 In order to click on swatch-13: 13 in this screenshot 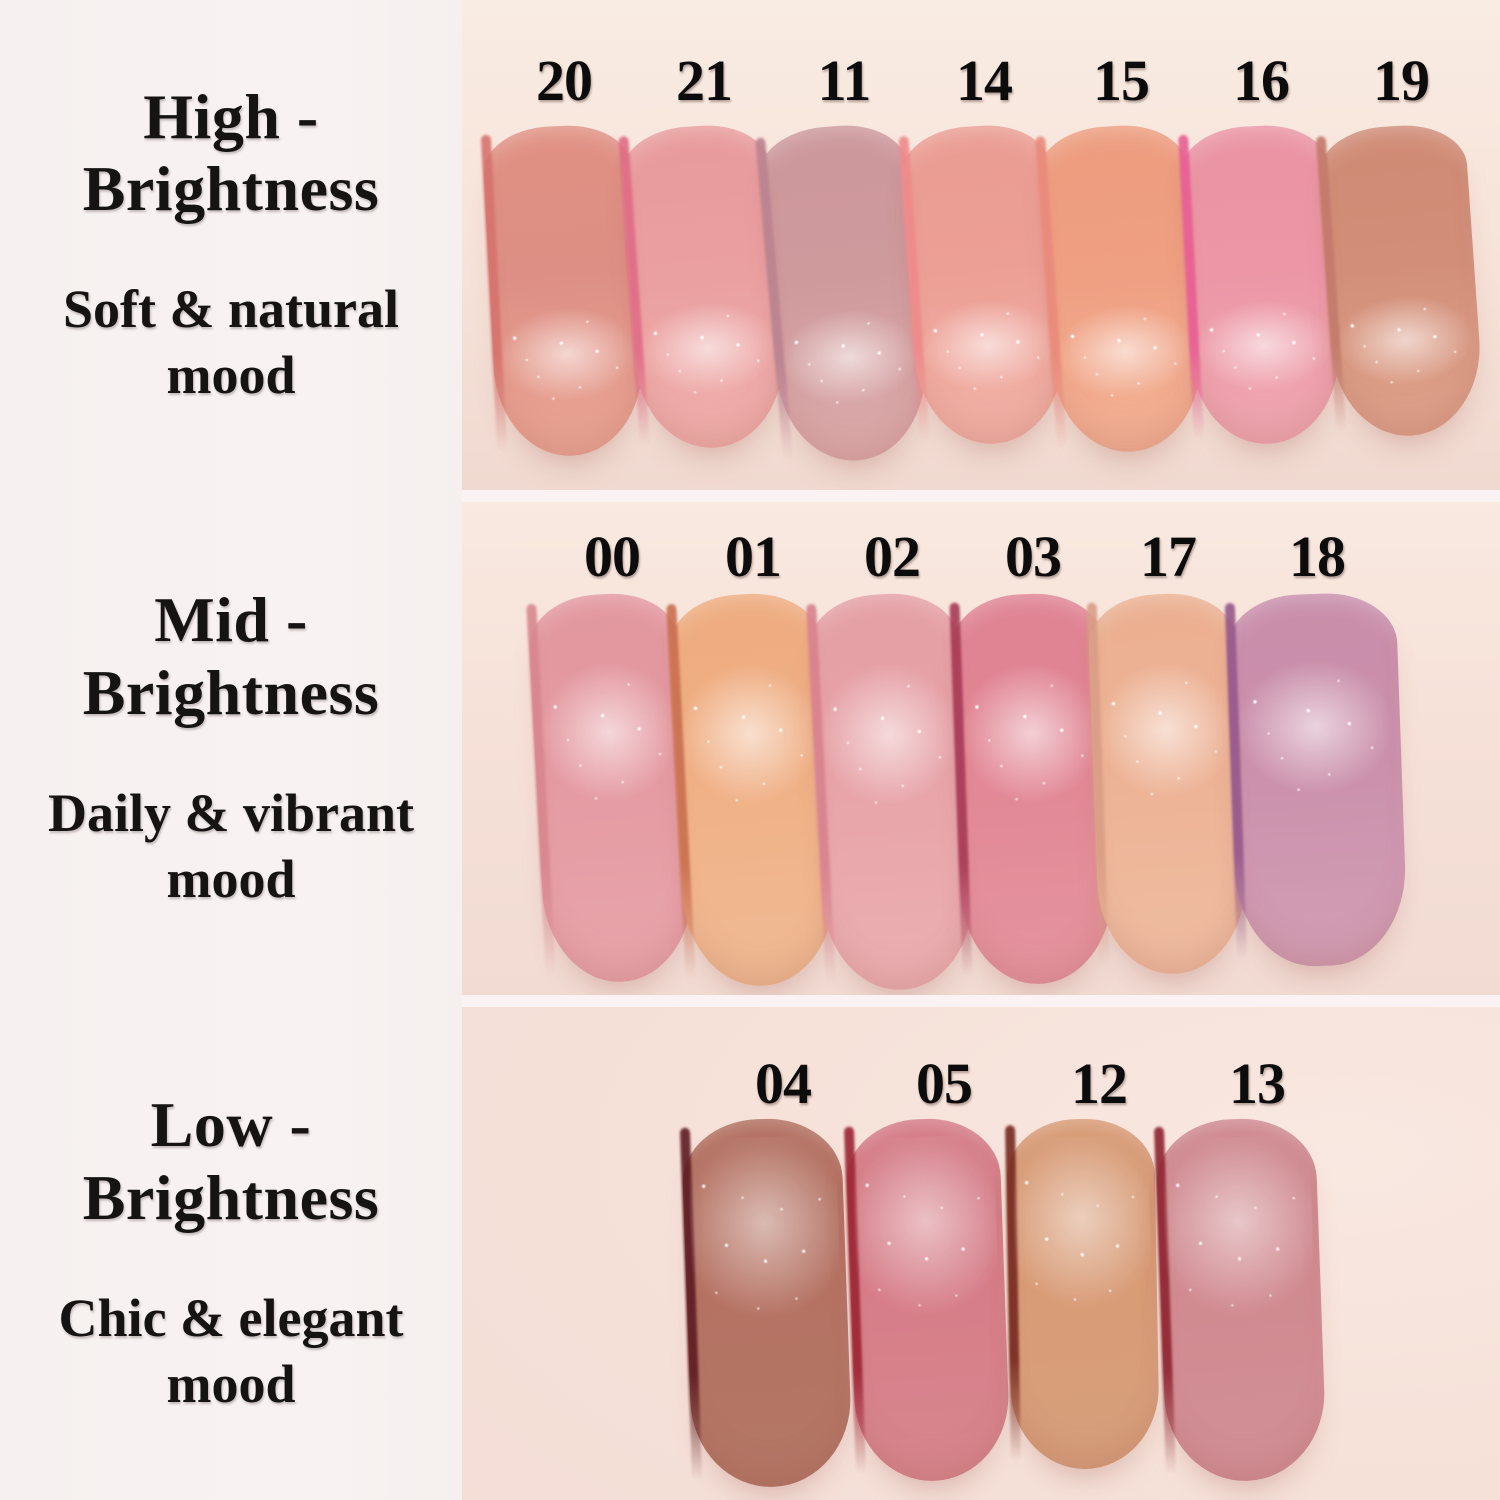, I will do `click(1240, 1253)`.